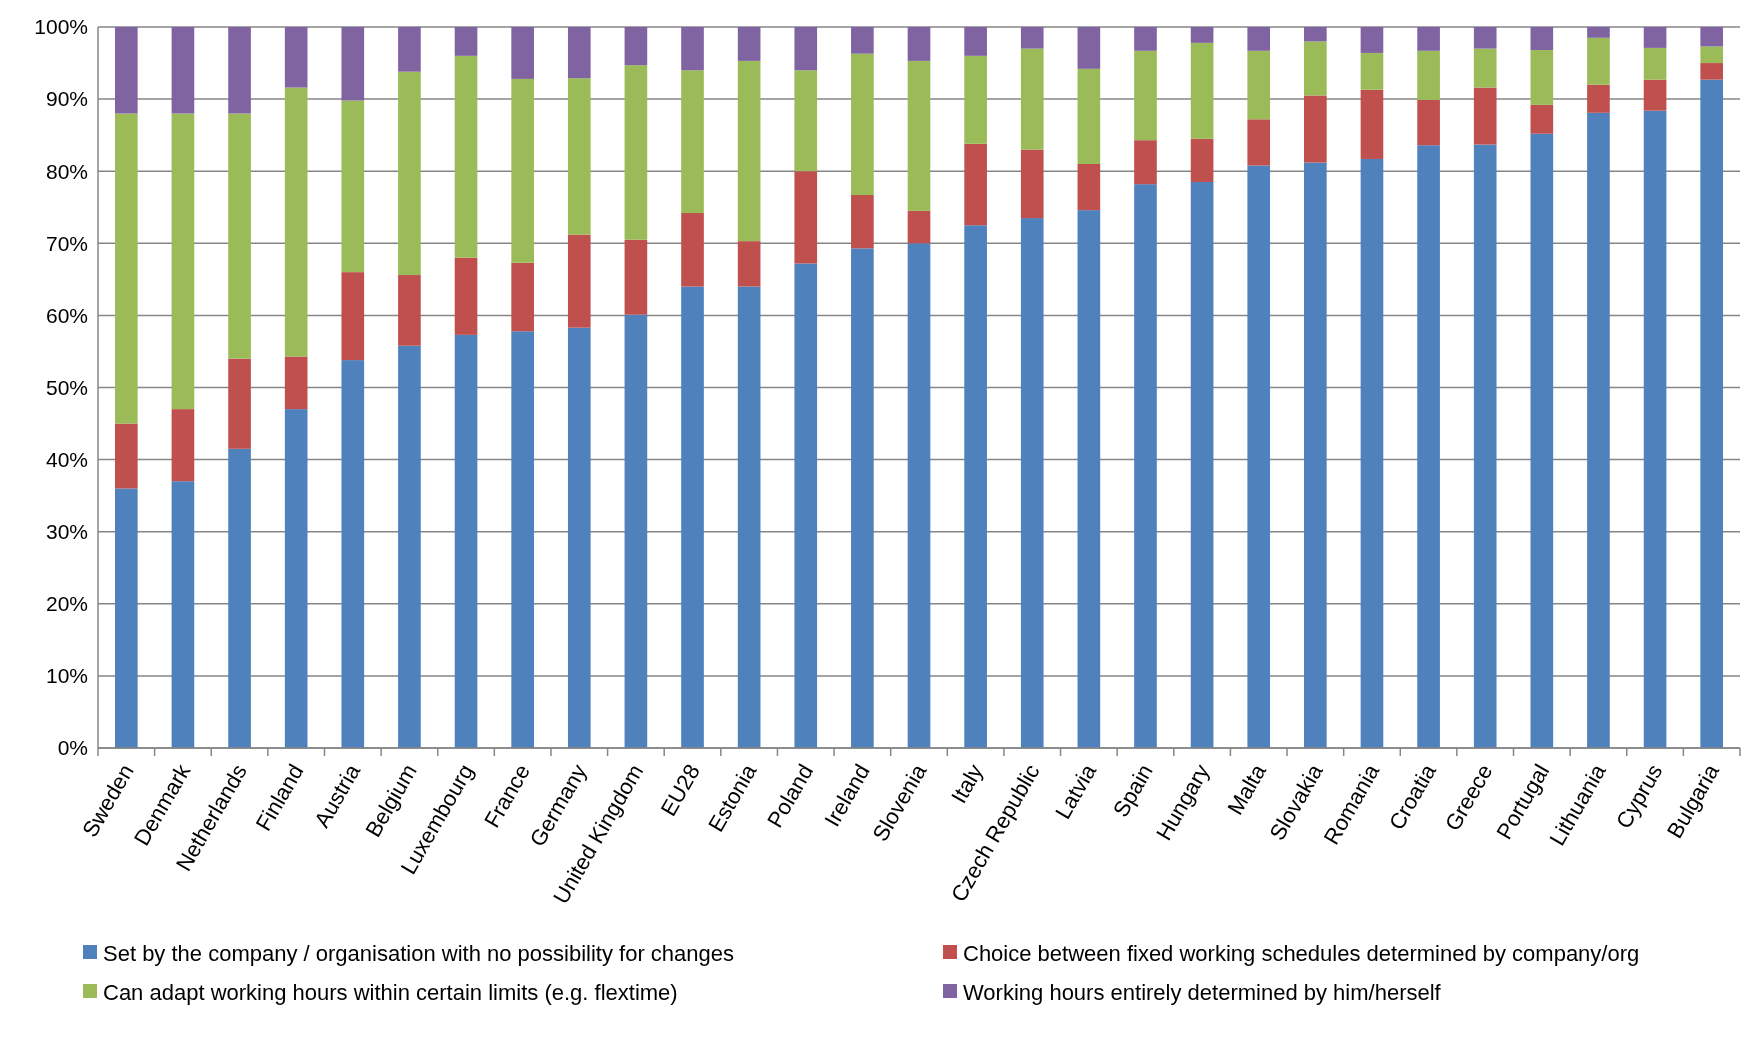 This screenshot has height=1056, width=1756. Describe the element at coordinates (72, 748) in the screenshot. I see `y-tick-label: 0%` at that location.